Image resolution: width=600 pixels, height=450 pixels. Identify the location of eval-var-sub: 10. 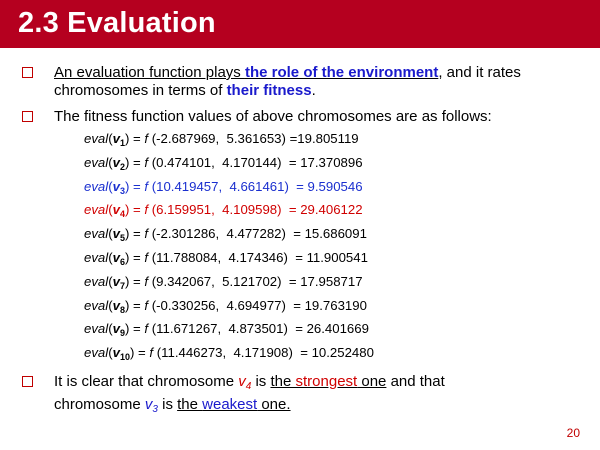
(124, 357).